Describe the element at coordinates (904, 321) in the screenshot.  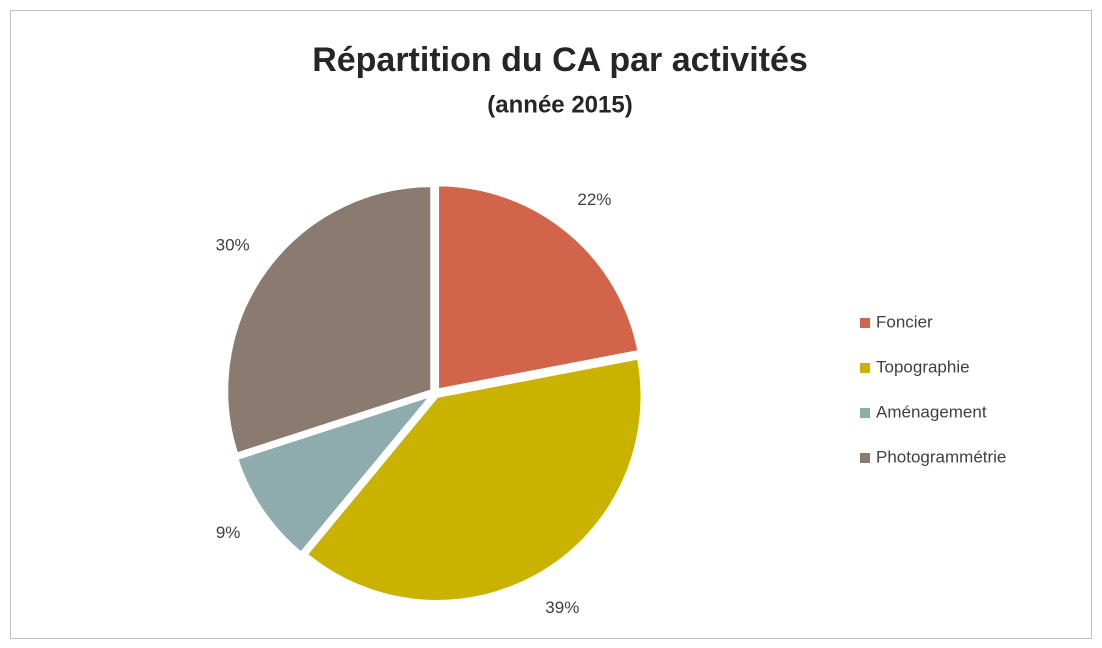
I see `legend-label: Foncier` at that location.